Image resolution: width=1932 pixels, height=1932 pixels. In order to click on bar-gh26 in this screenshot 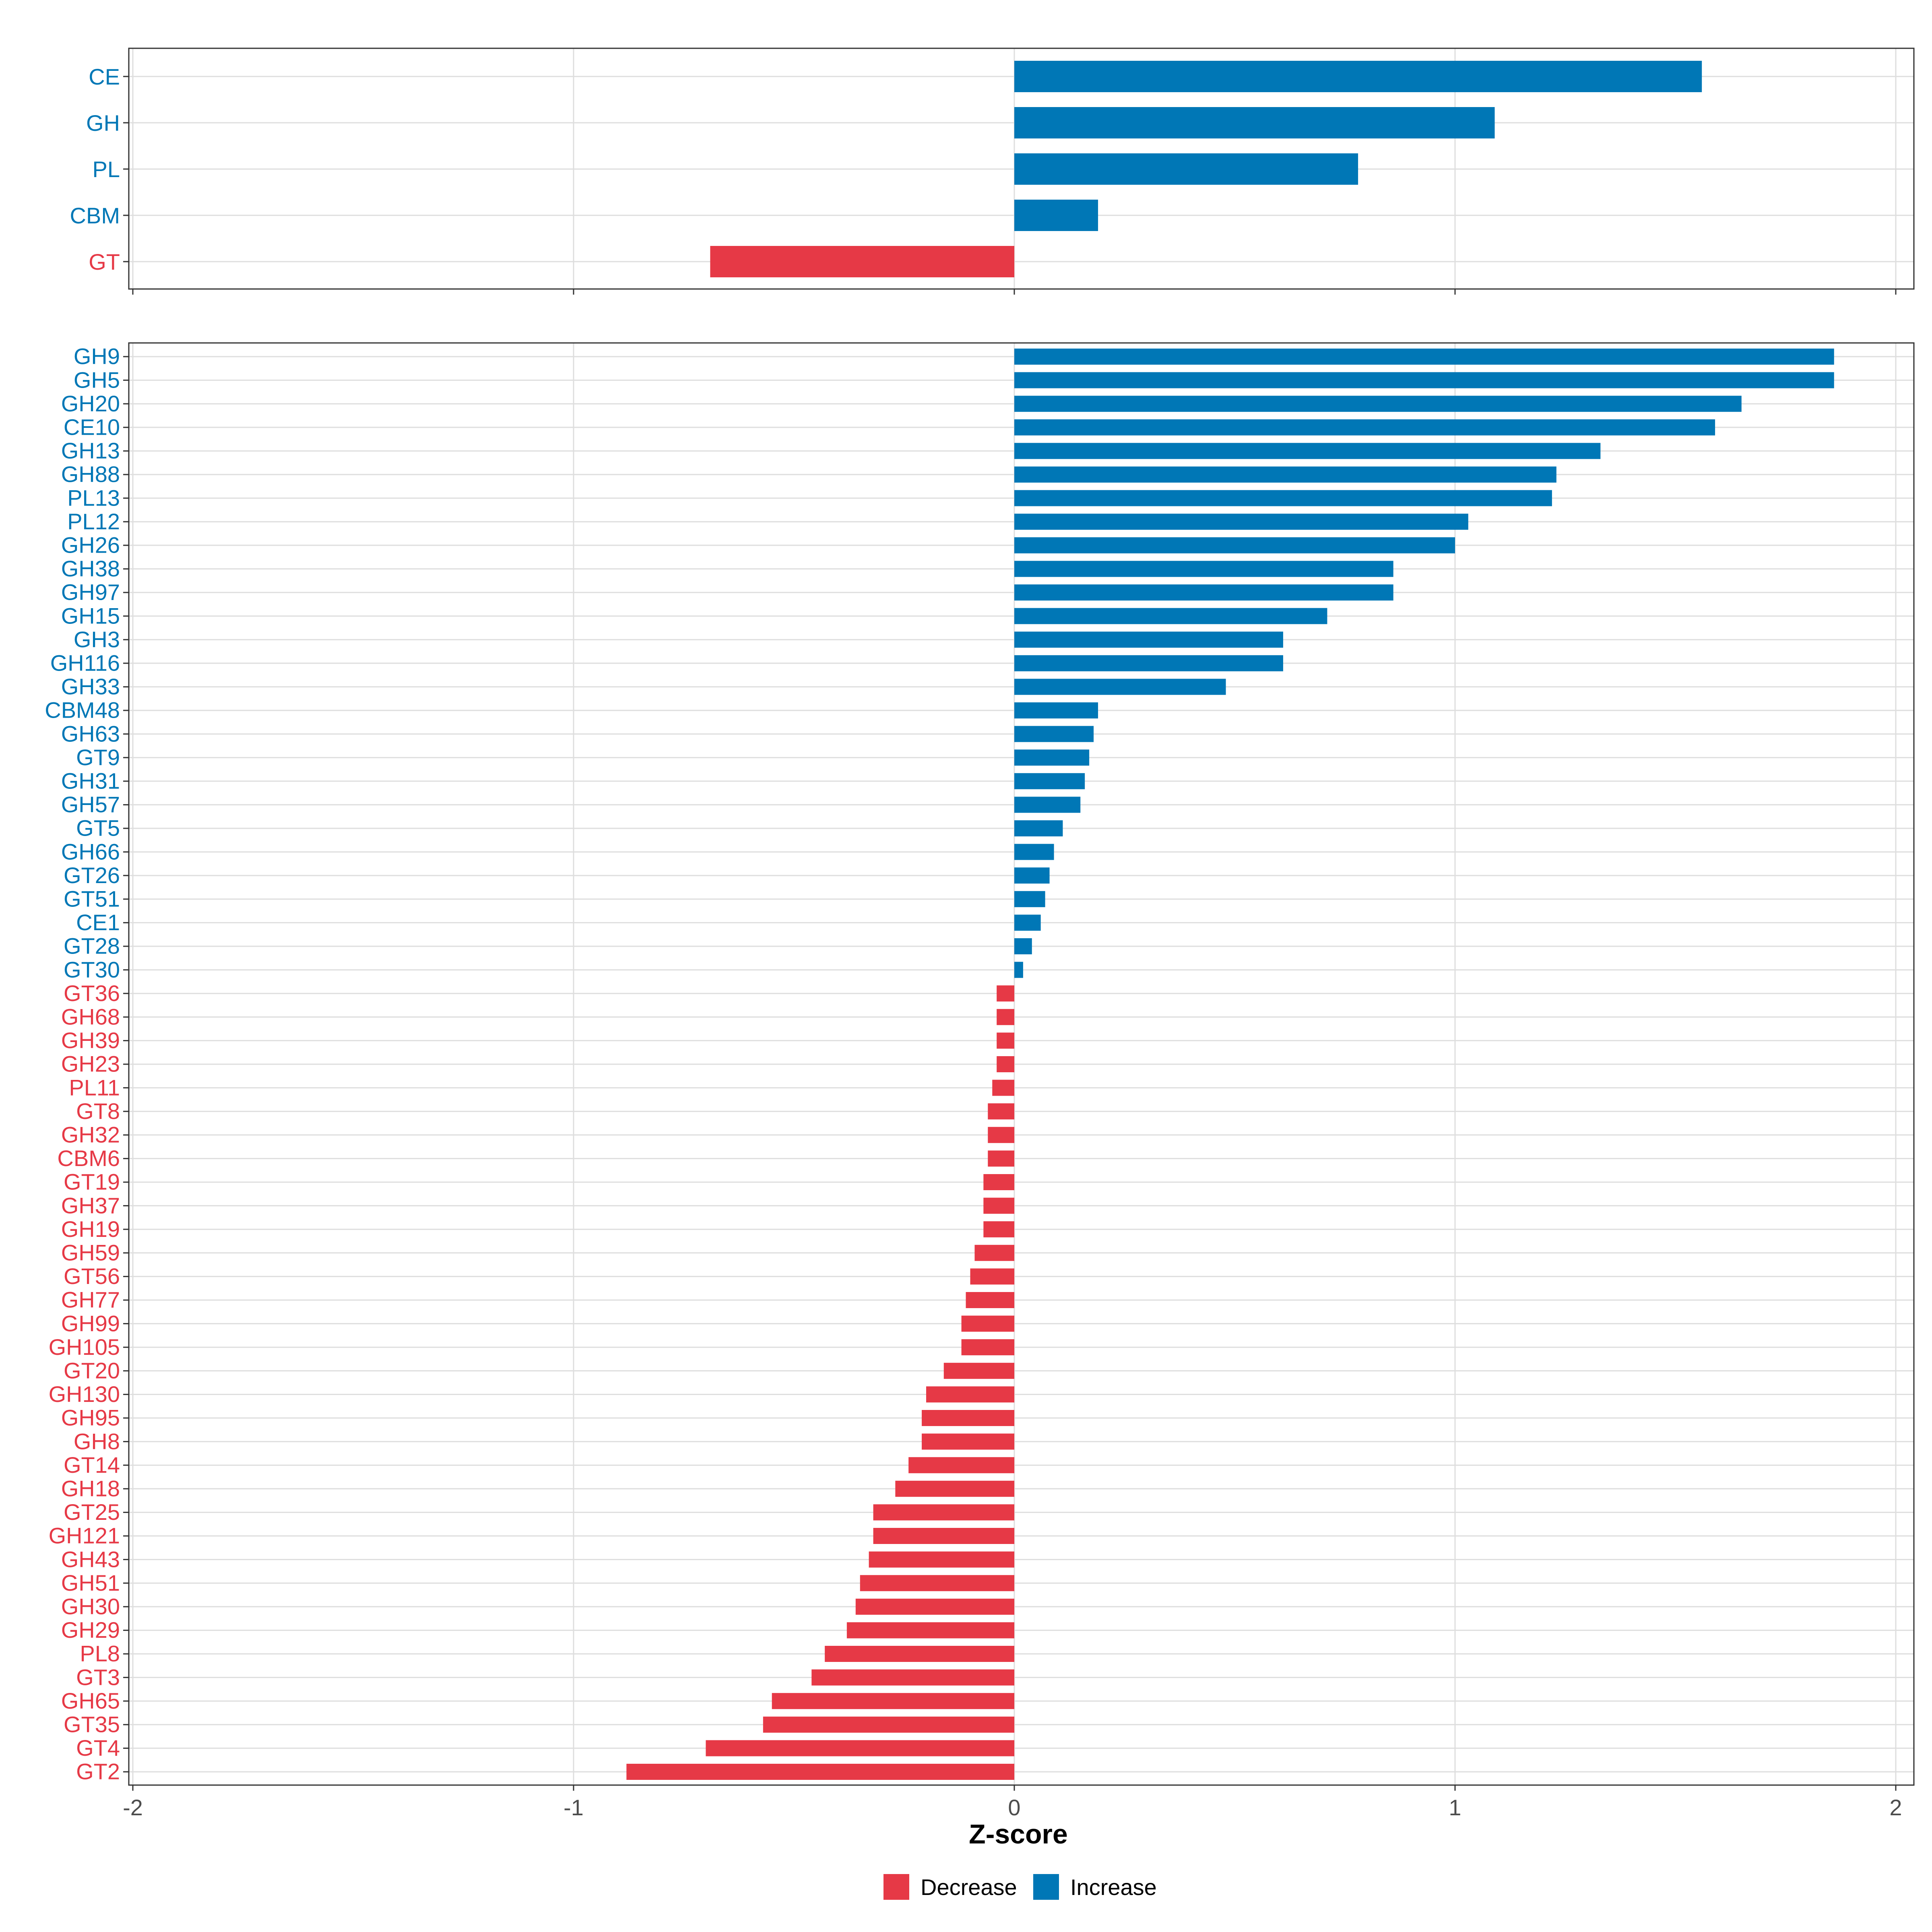, I will do `click(1234, 545)`.